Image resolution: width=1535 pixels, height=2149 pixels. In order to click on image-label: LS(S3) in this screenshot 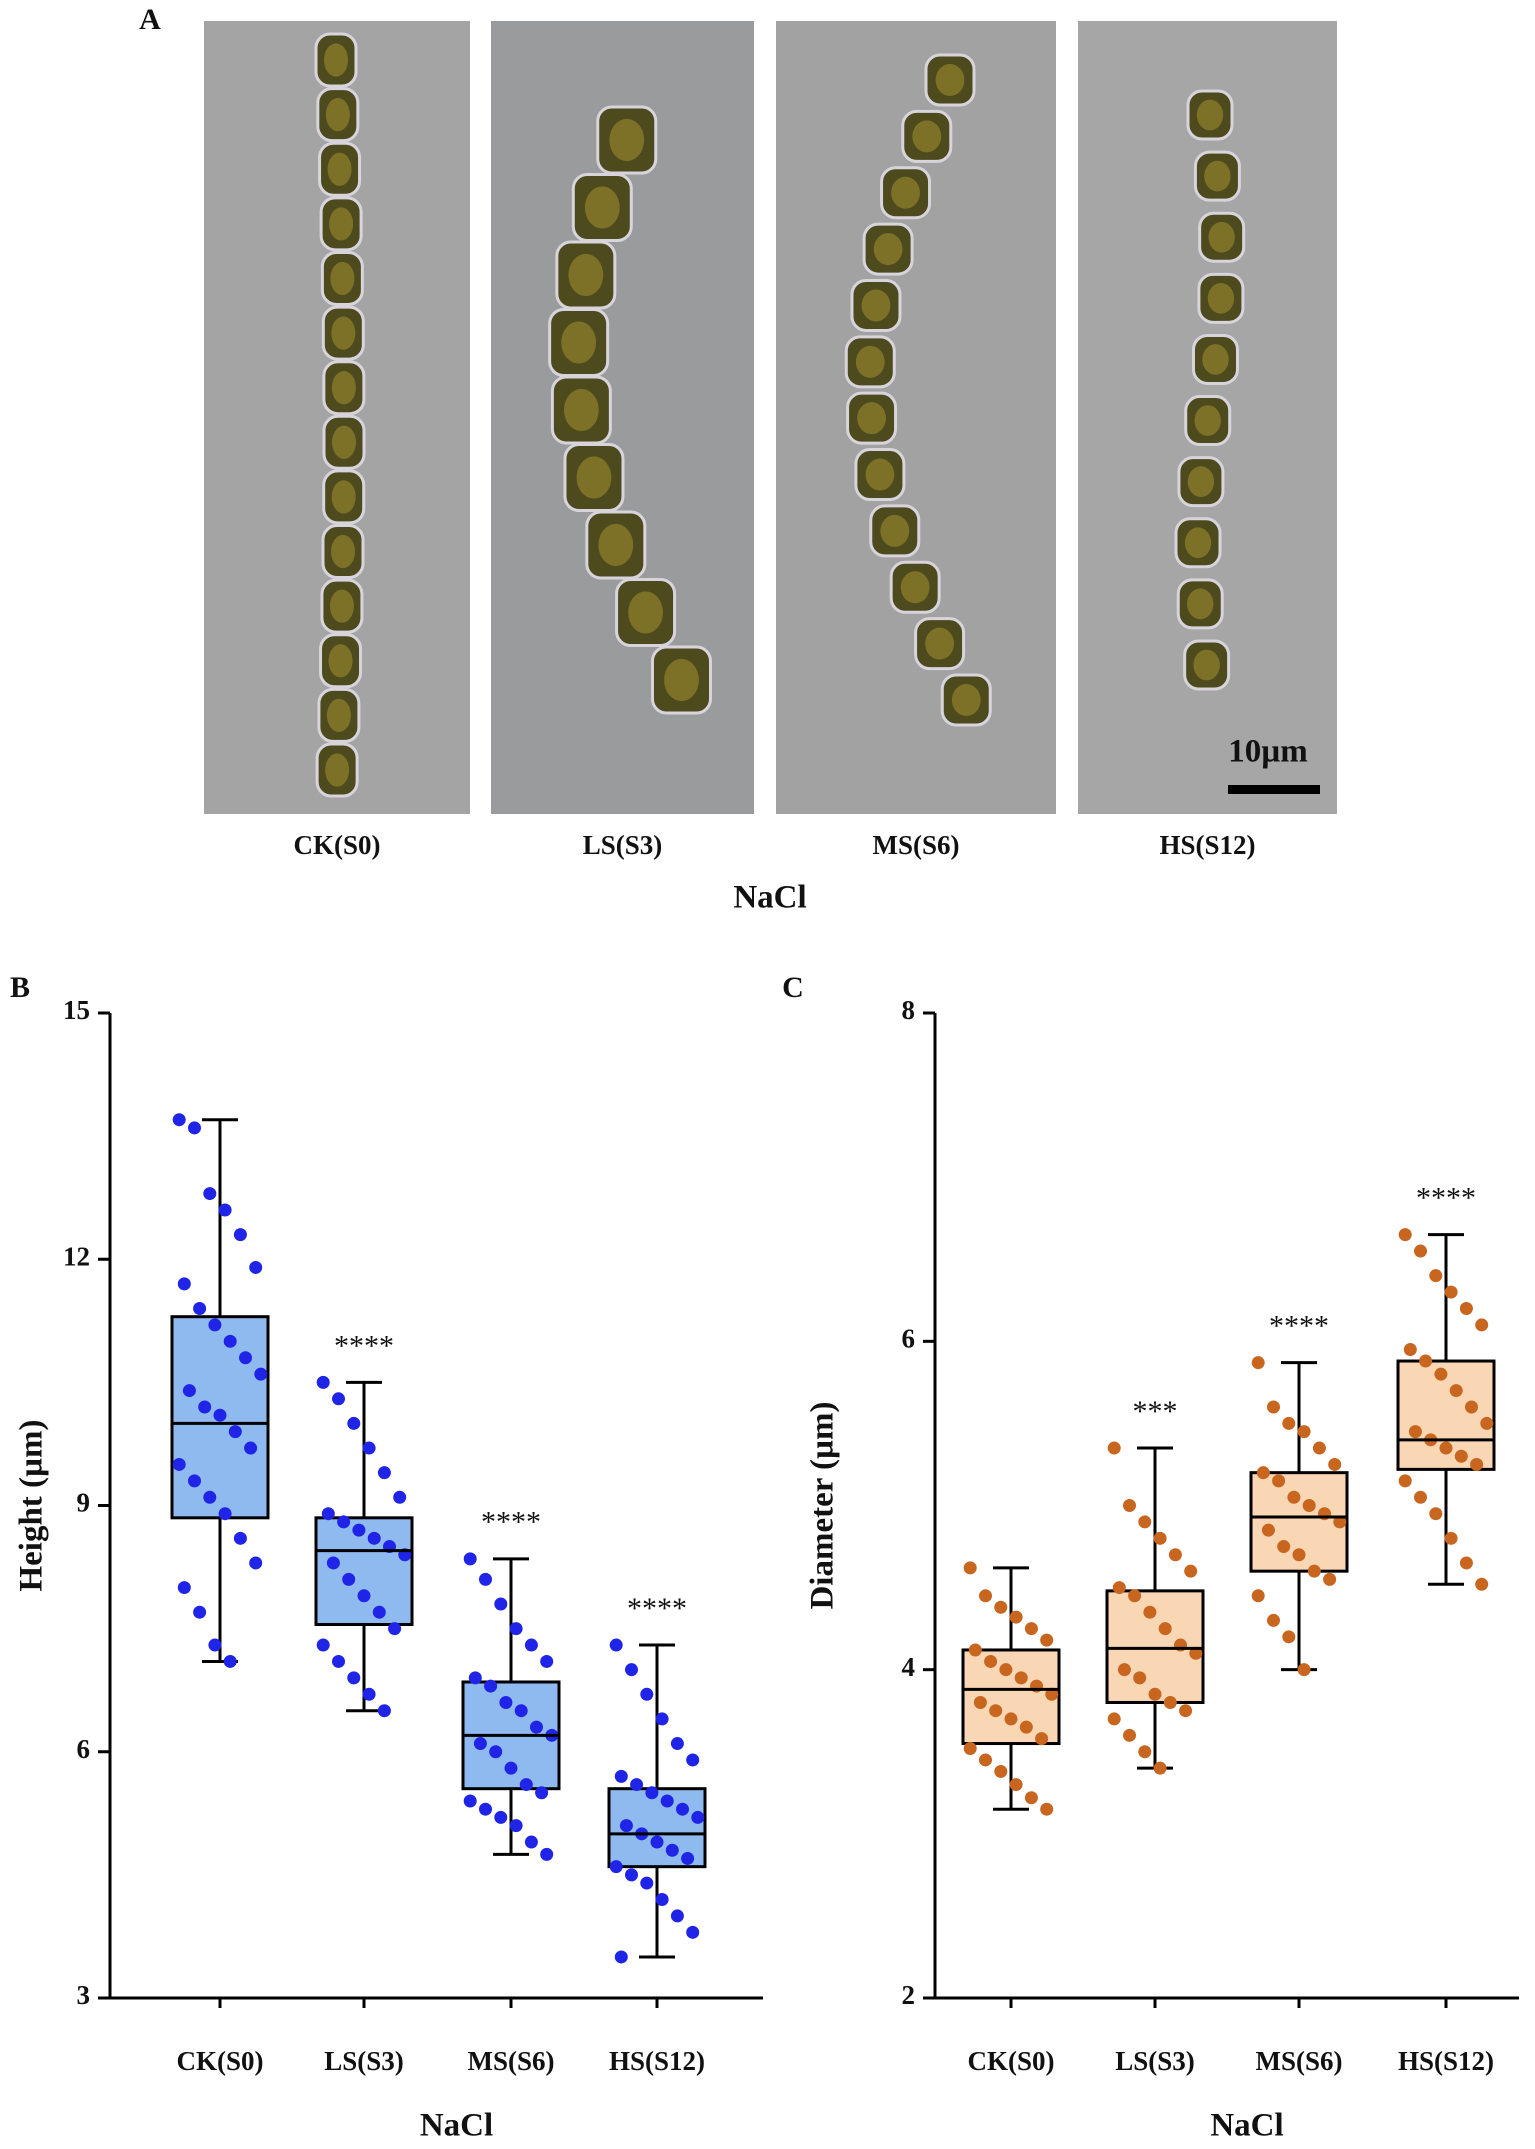, I will do `click(623, 845)`.